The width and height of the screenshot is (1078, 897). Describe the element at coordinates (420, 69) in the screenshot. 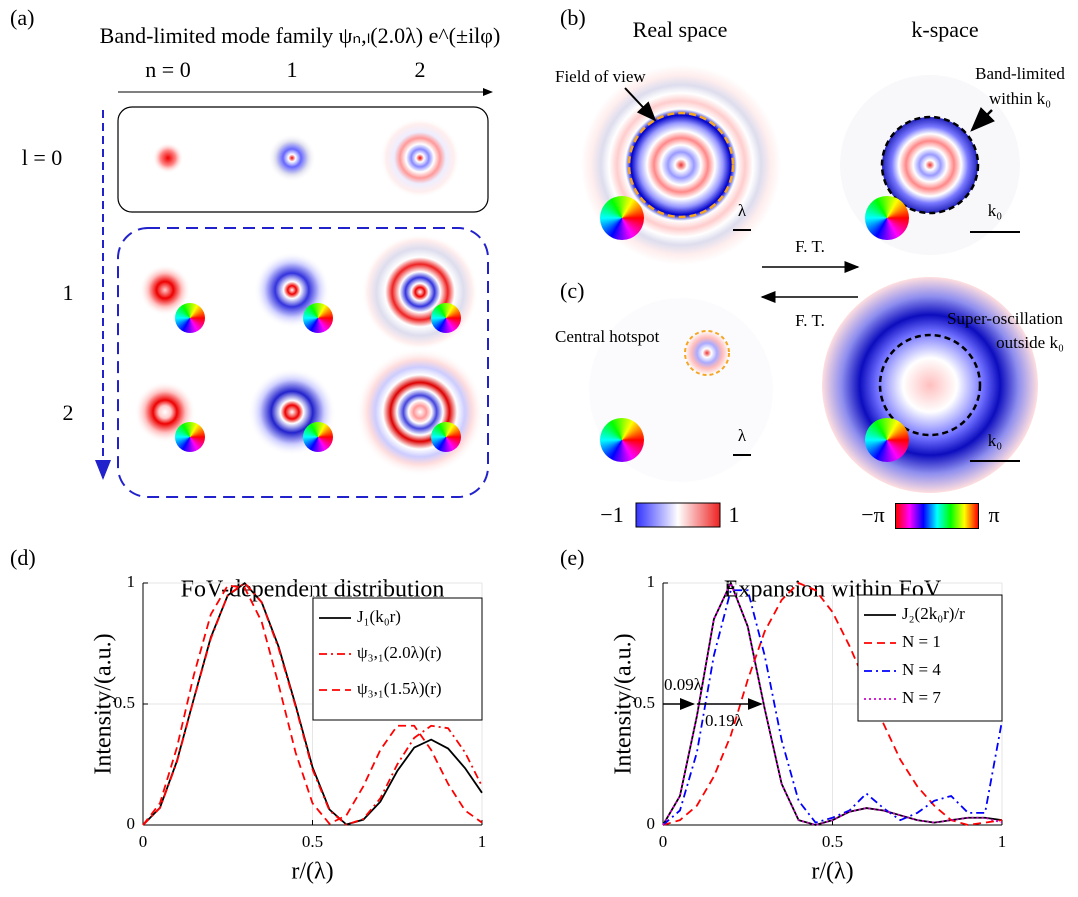

I see `n-label: 2` at that location.